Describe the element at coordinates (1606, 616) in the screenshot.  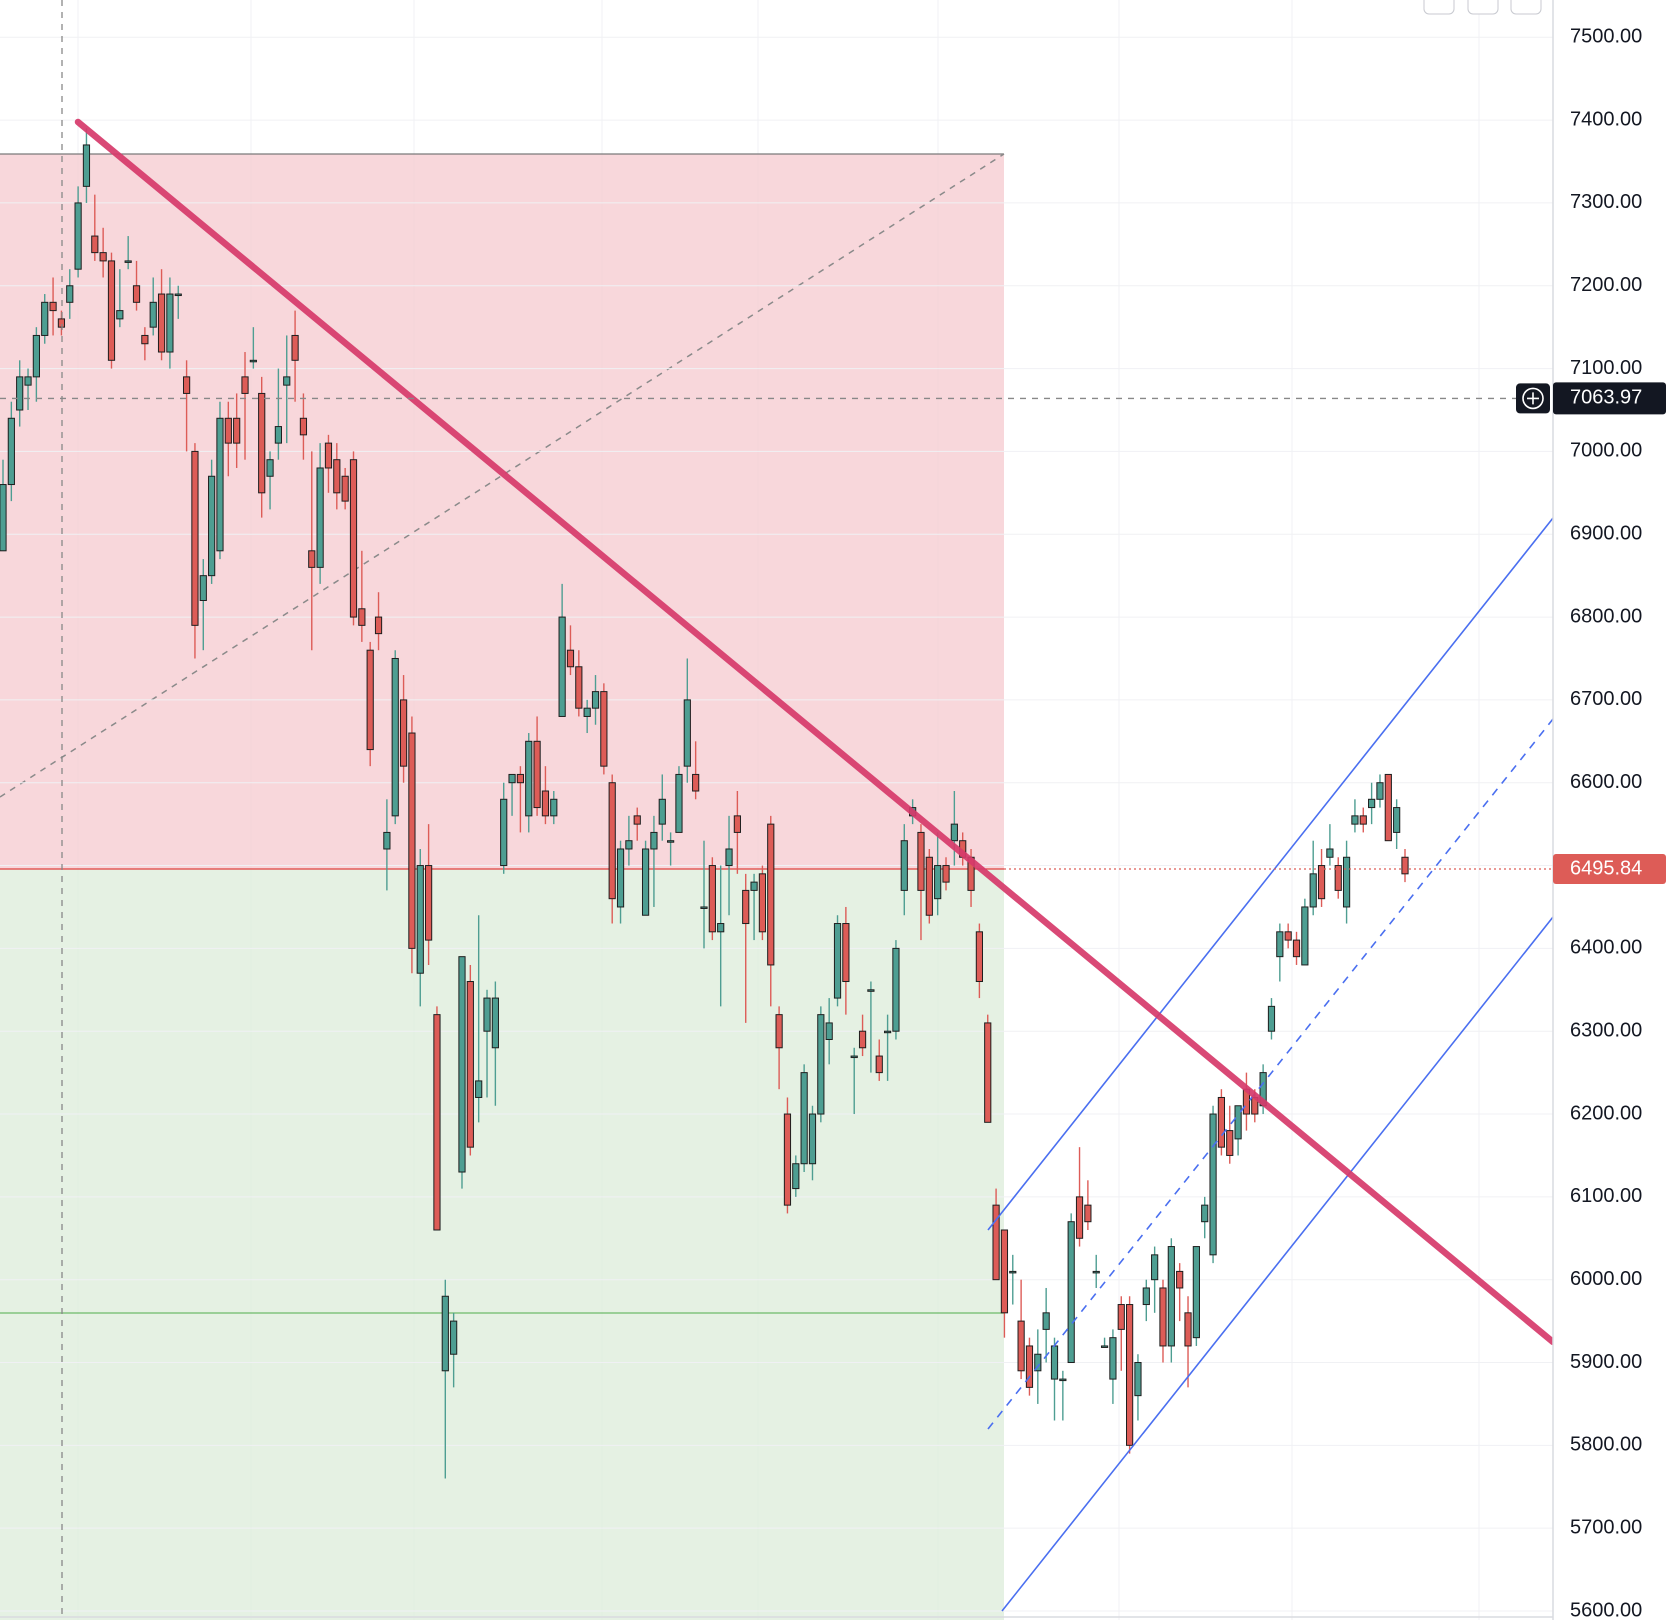
I see `y-tick-label: 6800.00` at that location.